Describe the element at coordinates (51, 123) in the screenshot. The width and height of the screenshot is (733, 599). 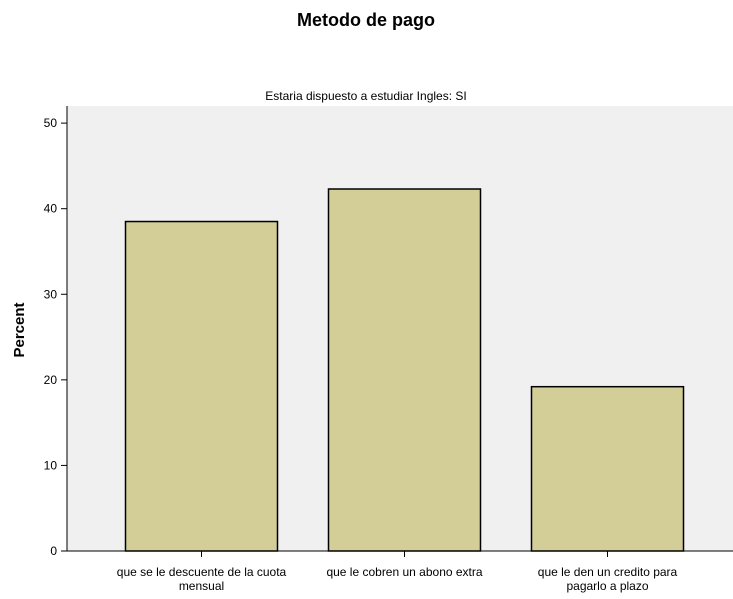
I see `y-tick-label: 50` at that location.